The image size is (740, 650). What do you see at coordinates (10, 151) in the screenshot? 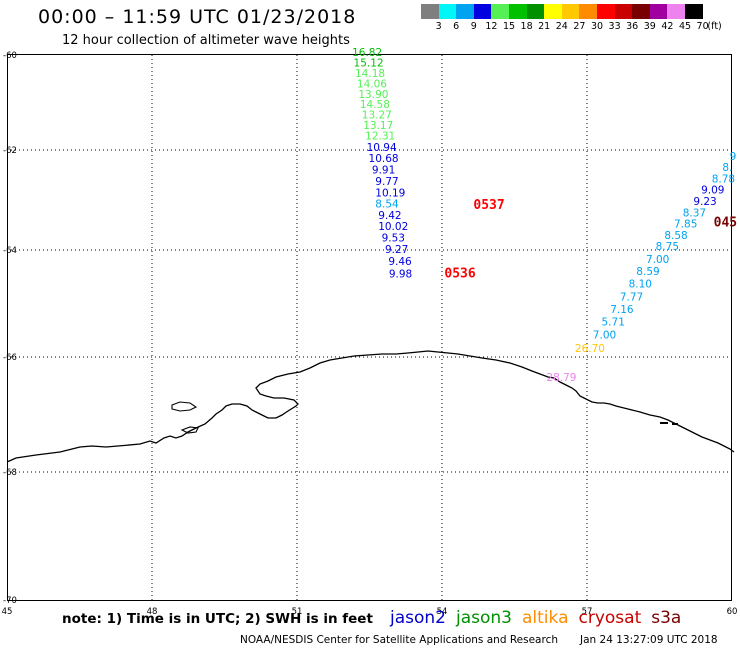
I see `latitude-label: -62` at bounding box center [10, 151].